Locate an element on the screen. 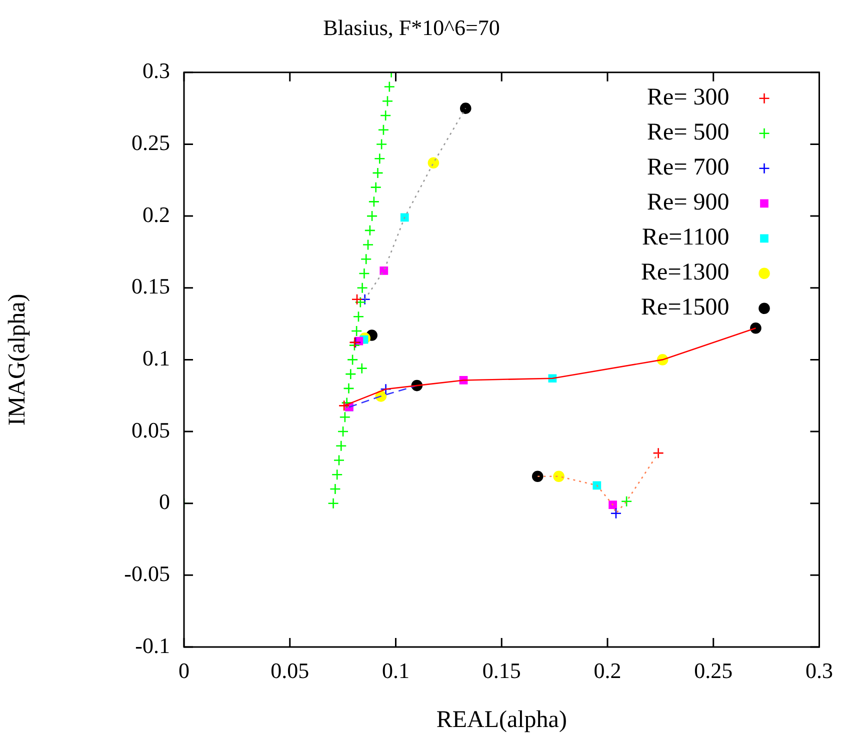 This screenshot has height=747, width=845. y-tick-label: -0.05 is located at coordinates (147, 573).